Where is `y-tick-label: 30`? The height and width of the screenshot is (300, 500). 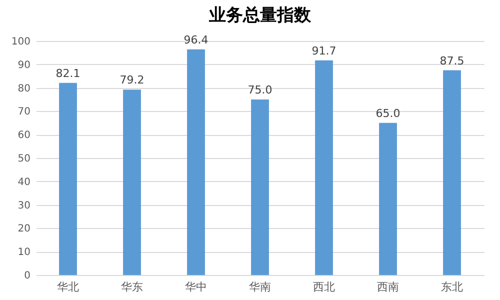
y-tick-label: 30 is located at coordinates (24, 206).